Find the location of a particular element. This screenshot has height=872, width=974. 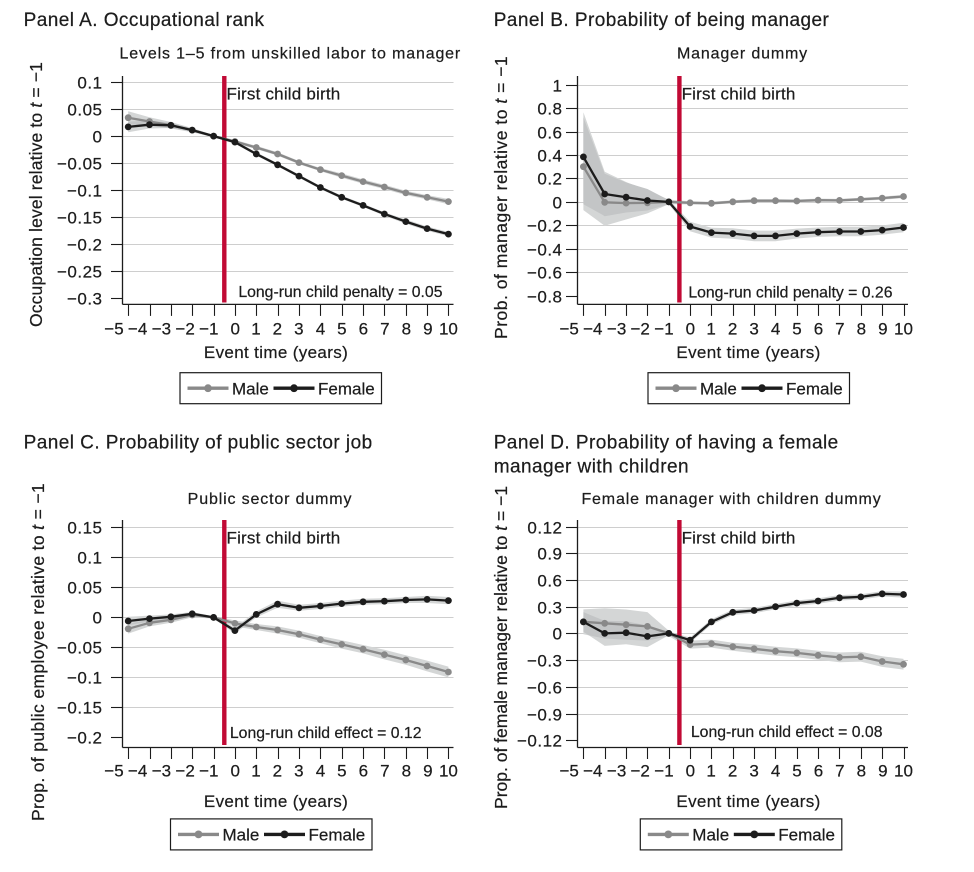

svg-text:Occupation level relative to t: Occupation level relative to t = −1 is located at coordinates (36, 194).